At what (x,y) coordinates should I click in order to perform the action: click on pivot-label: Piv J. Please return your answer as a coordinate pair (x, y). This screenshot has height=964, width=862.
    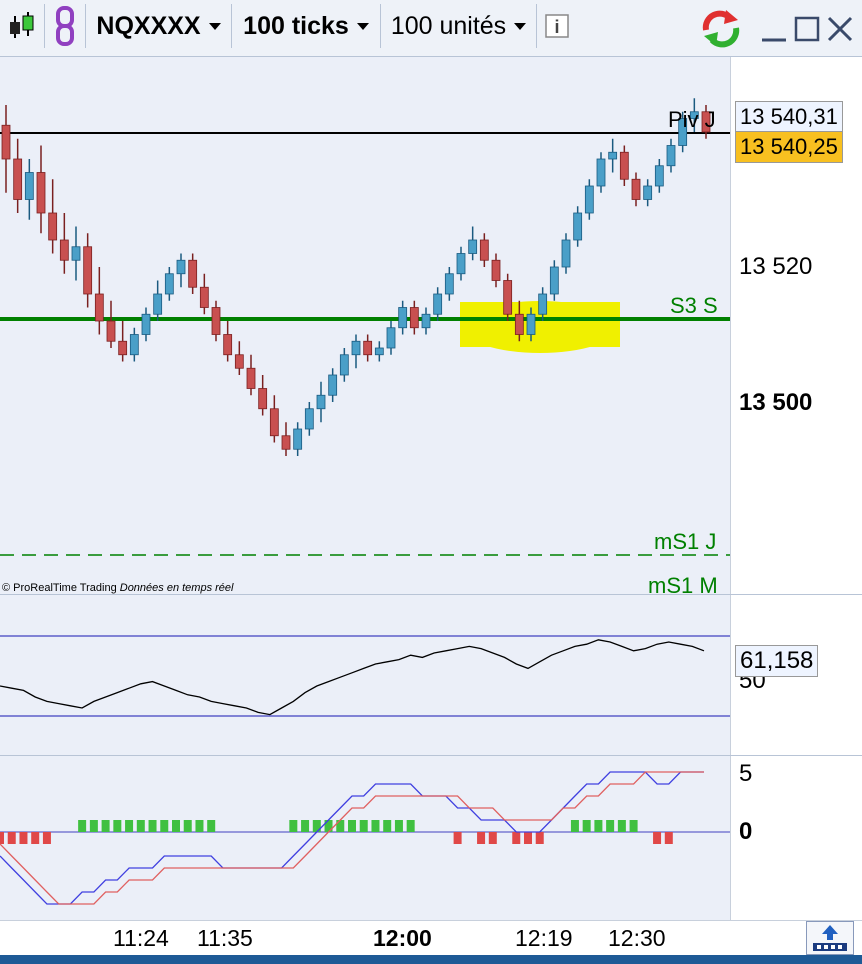
    Looking at the image, I should click on (692, 119).